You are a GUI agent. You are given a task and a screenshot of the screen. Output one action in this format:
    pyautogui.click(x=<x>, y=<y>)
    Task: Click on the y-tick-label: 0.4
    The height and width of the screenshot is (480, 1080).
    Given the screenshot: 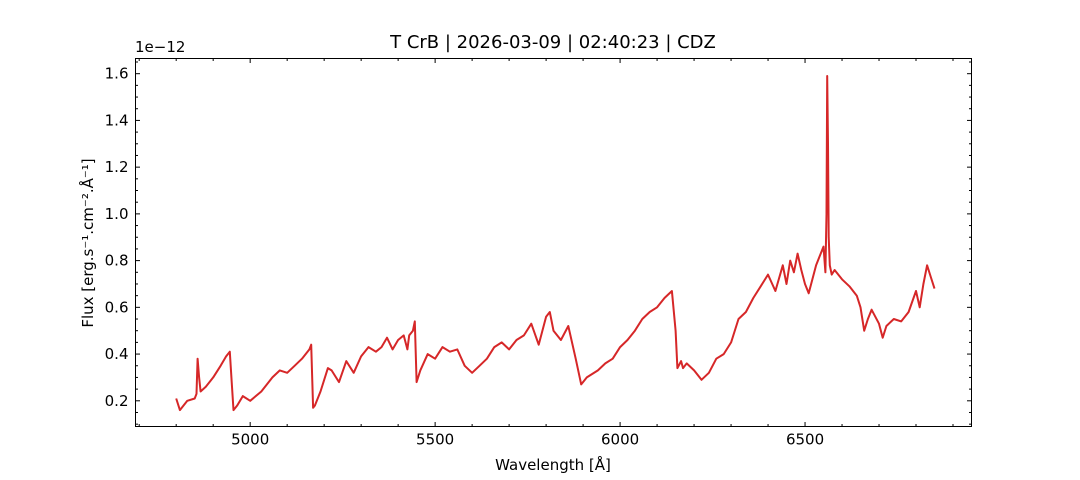 What is the action you would take?
    pyautogui.click(x=117, y=354)
    